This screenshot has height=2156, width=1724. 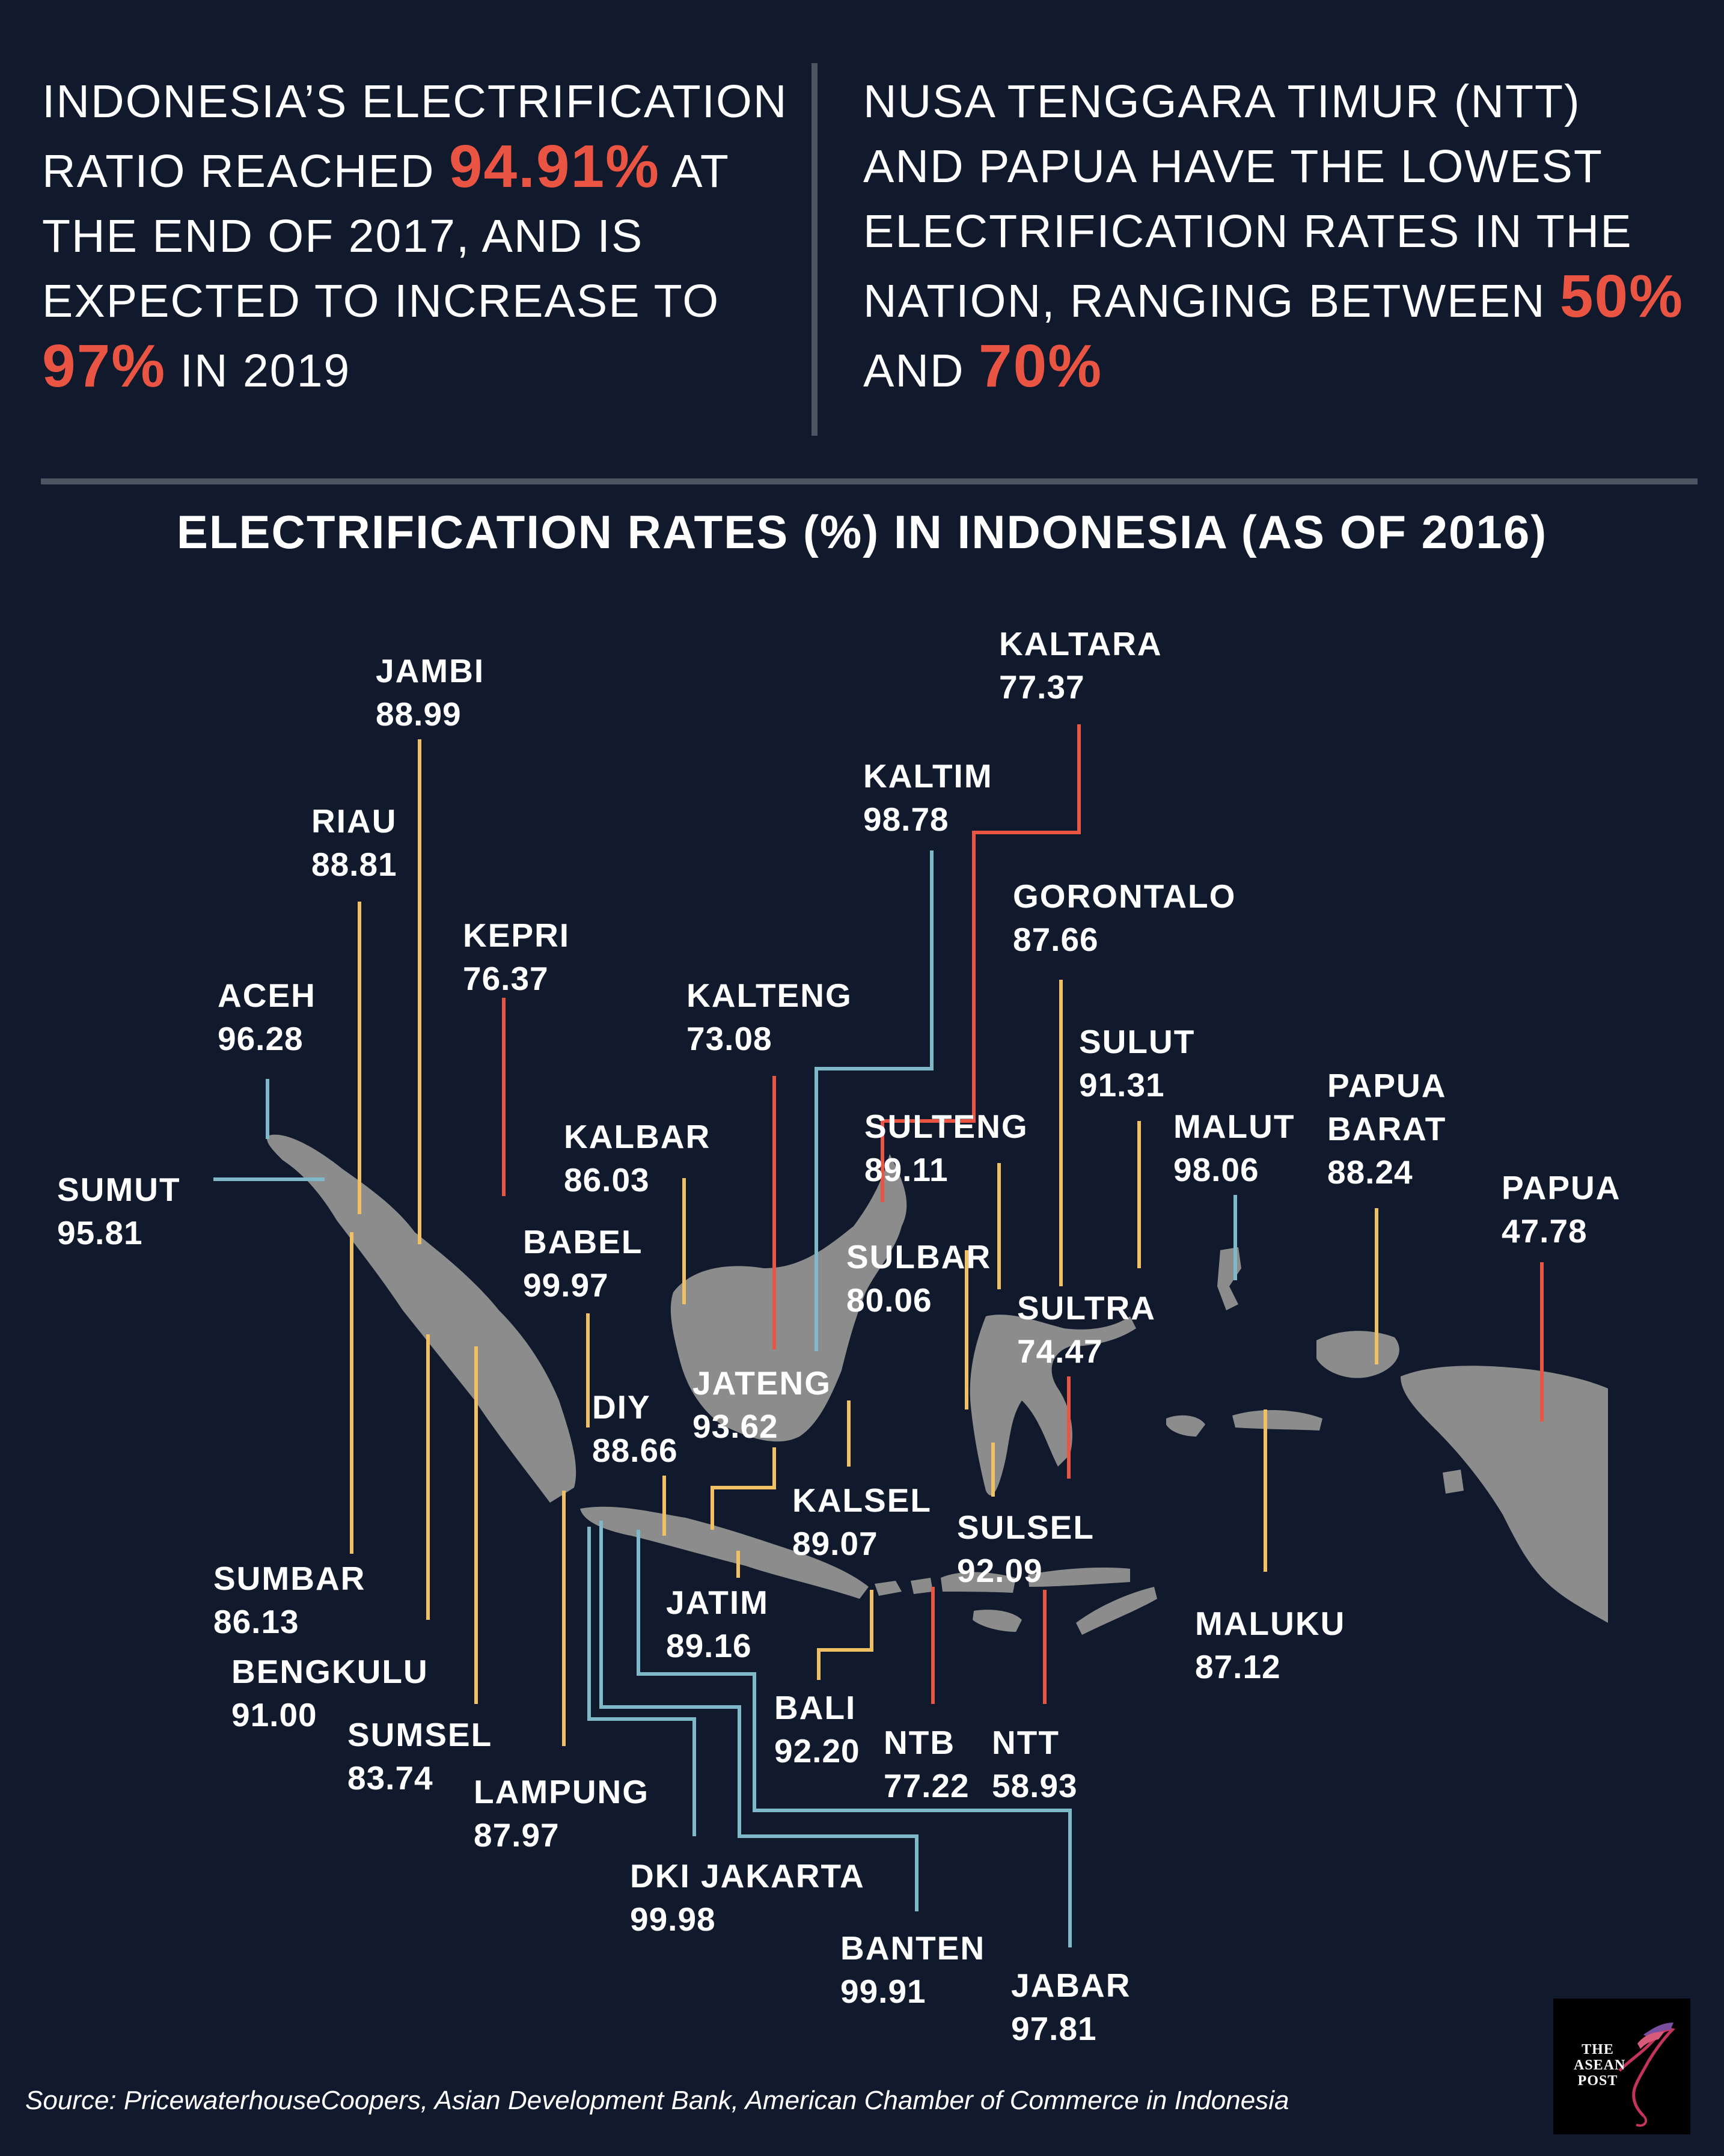 What do you see at coordinates (1081, 644) in the screenshot?
I see `province-name-kaltara: KALTARA` at bounding box center [1081, 644].